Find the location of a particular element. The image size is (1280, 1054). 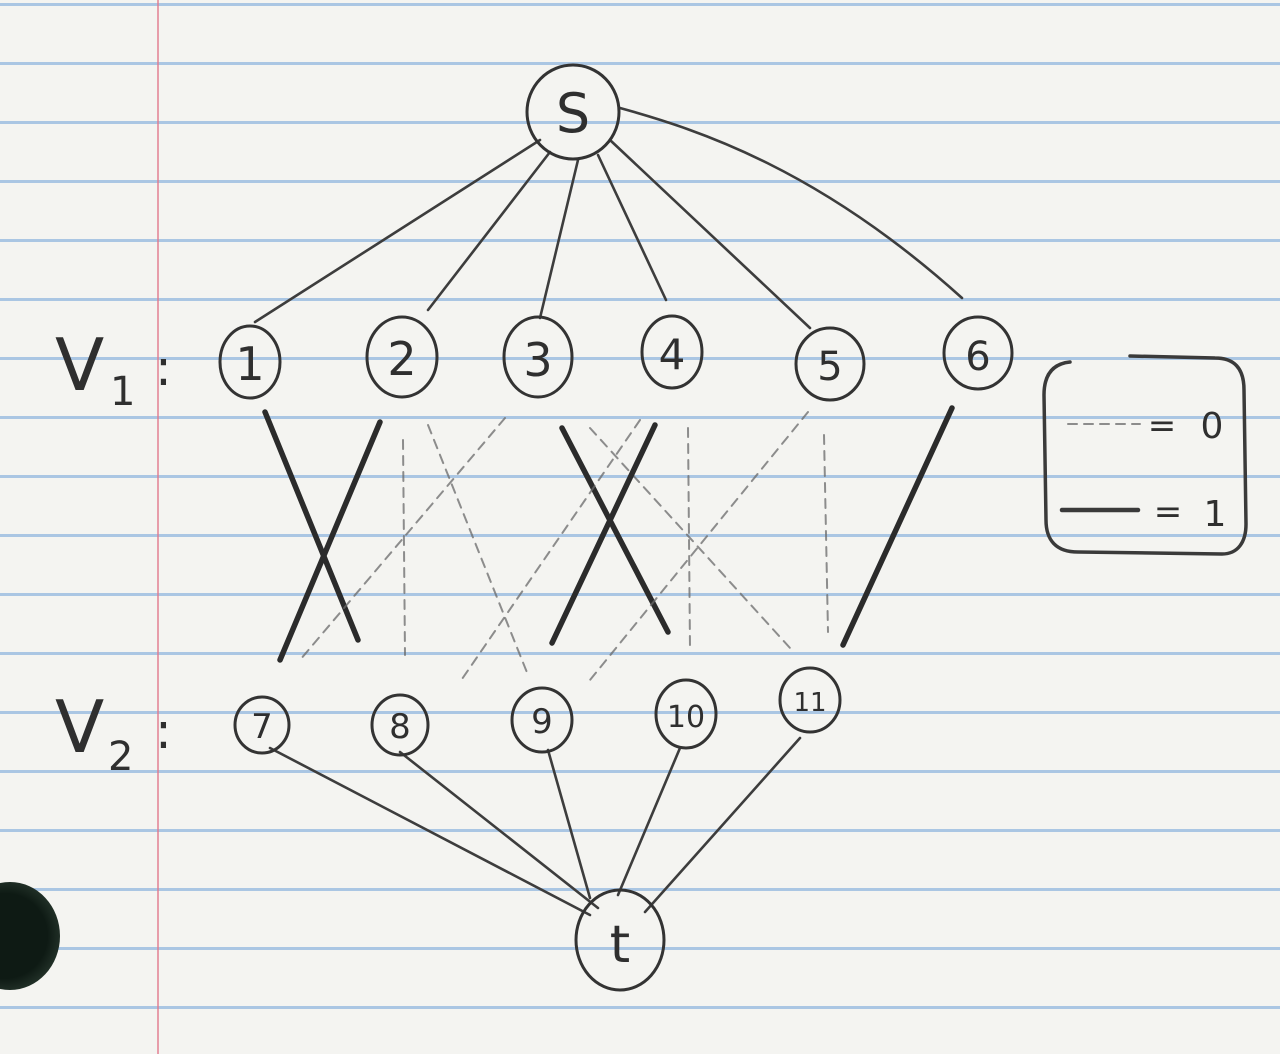

node-11-label: 11 is located at coordinates (809, 703).